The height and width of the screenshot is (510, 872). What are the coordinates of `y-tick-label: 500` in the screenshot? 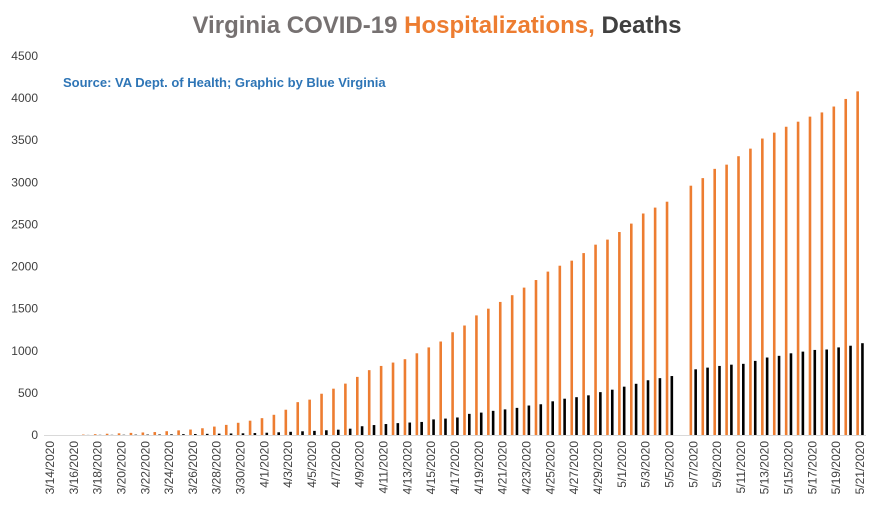 It's located at (28, 393).